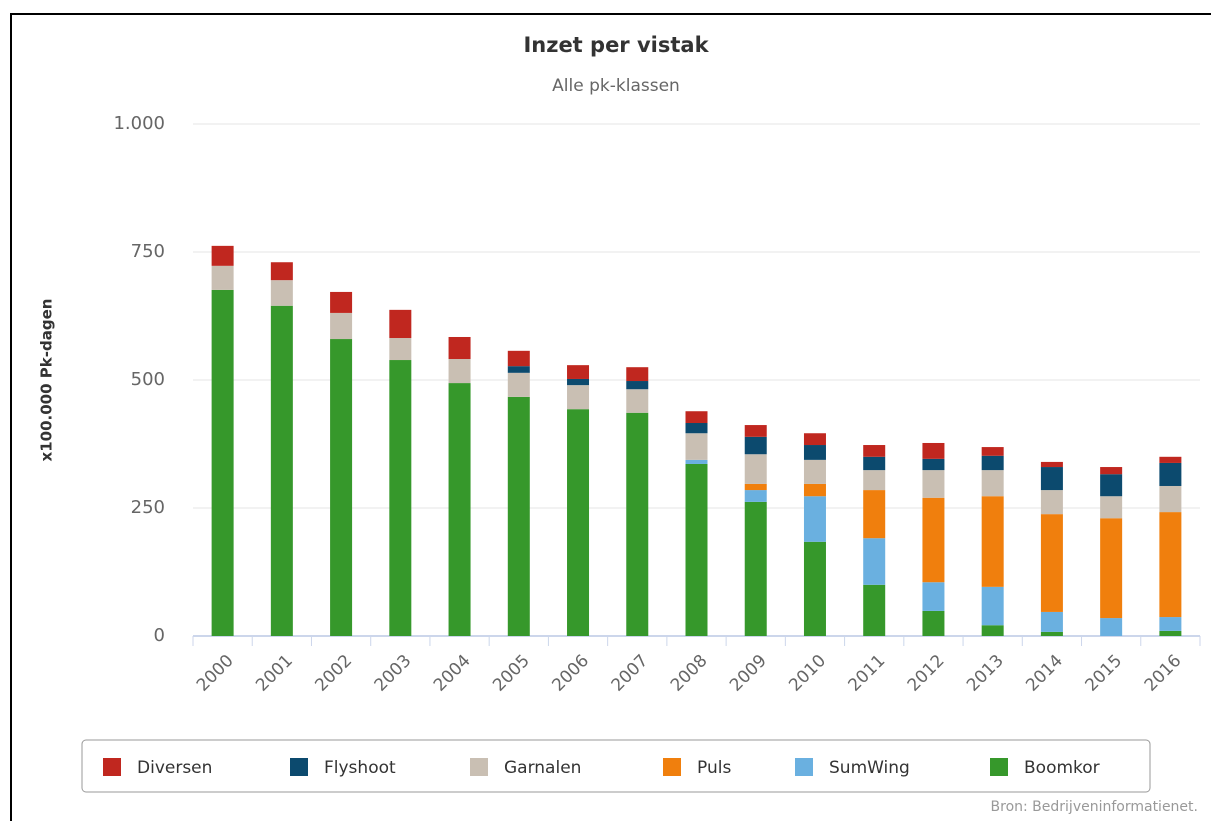 This screenshot has width=1211, height=821. What do you see at coordinates (148, 251) in the screenshot?
I see `y-tick-label: 750` at bounding box center [148, 251].